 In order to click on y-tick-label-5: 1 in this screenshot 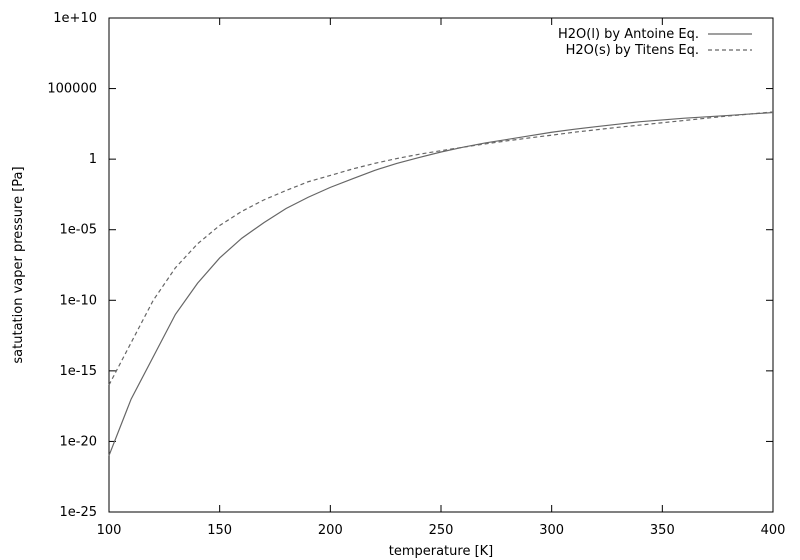, I will do `click(93, 159)`.